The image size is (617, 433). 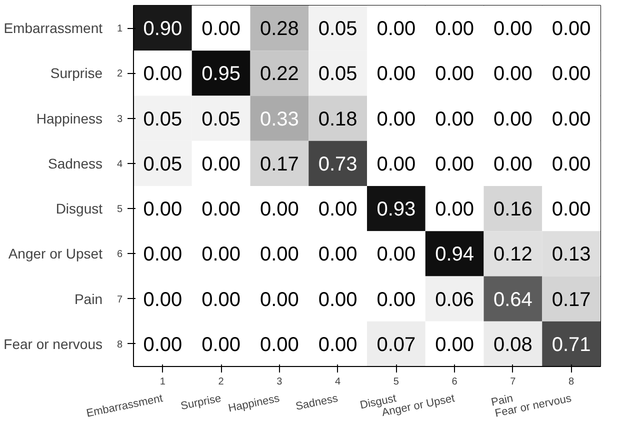 I want to click on data-label: 0.64, so click(x=512, y=299).